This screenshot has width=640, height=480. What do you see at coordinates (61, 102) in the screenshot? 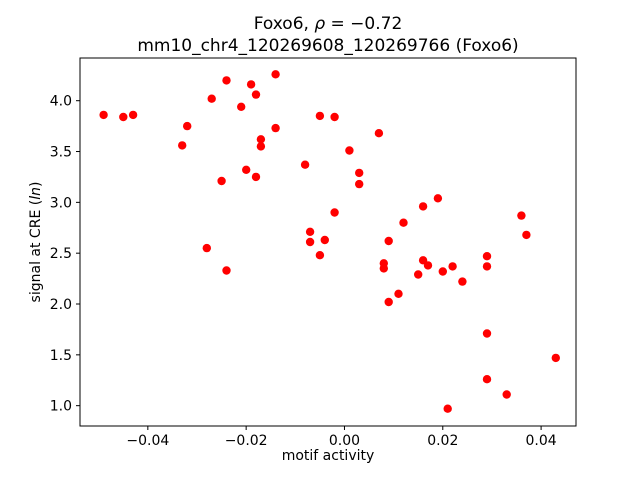
I see `y-tick-label: 4.0` at bounding box center [61, 102].